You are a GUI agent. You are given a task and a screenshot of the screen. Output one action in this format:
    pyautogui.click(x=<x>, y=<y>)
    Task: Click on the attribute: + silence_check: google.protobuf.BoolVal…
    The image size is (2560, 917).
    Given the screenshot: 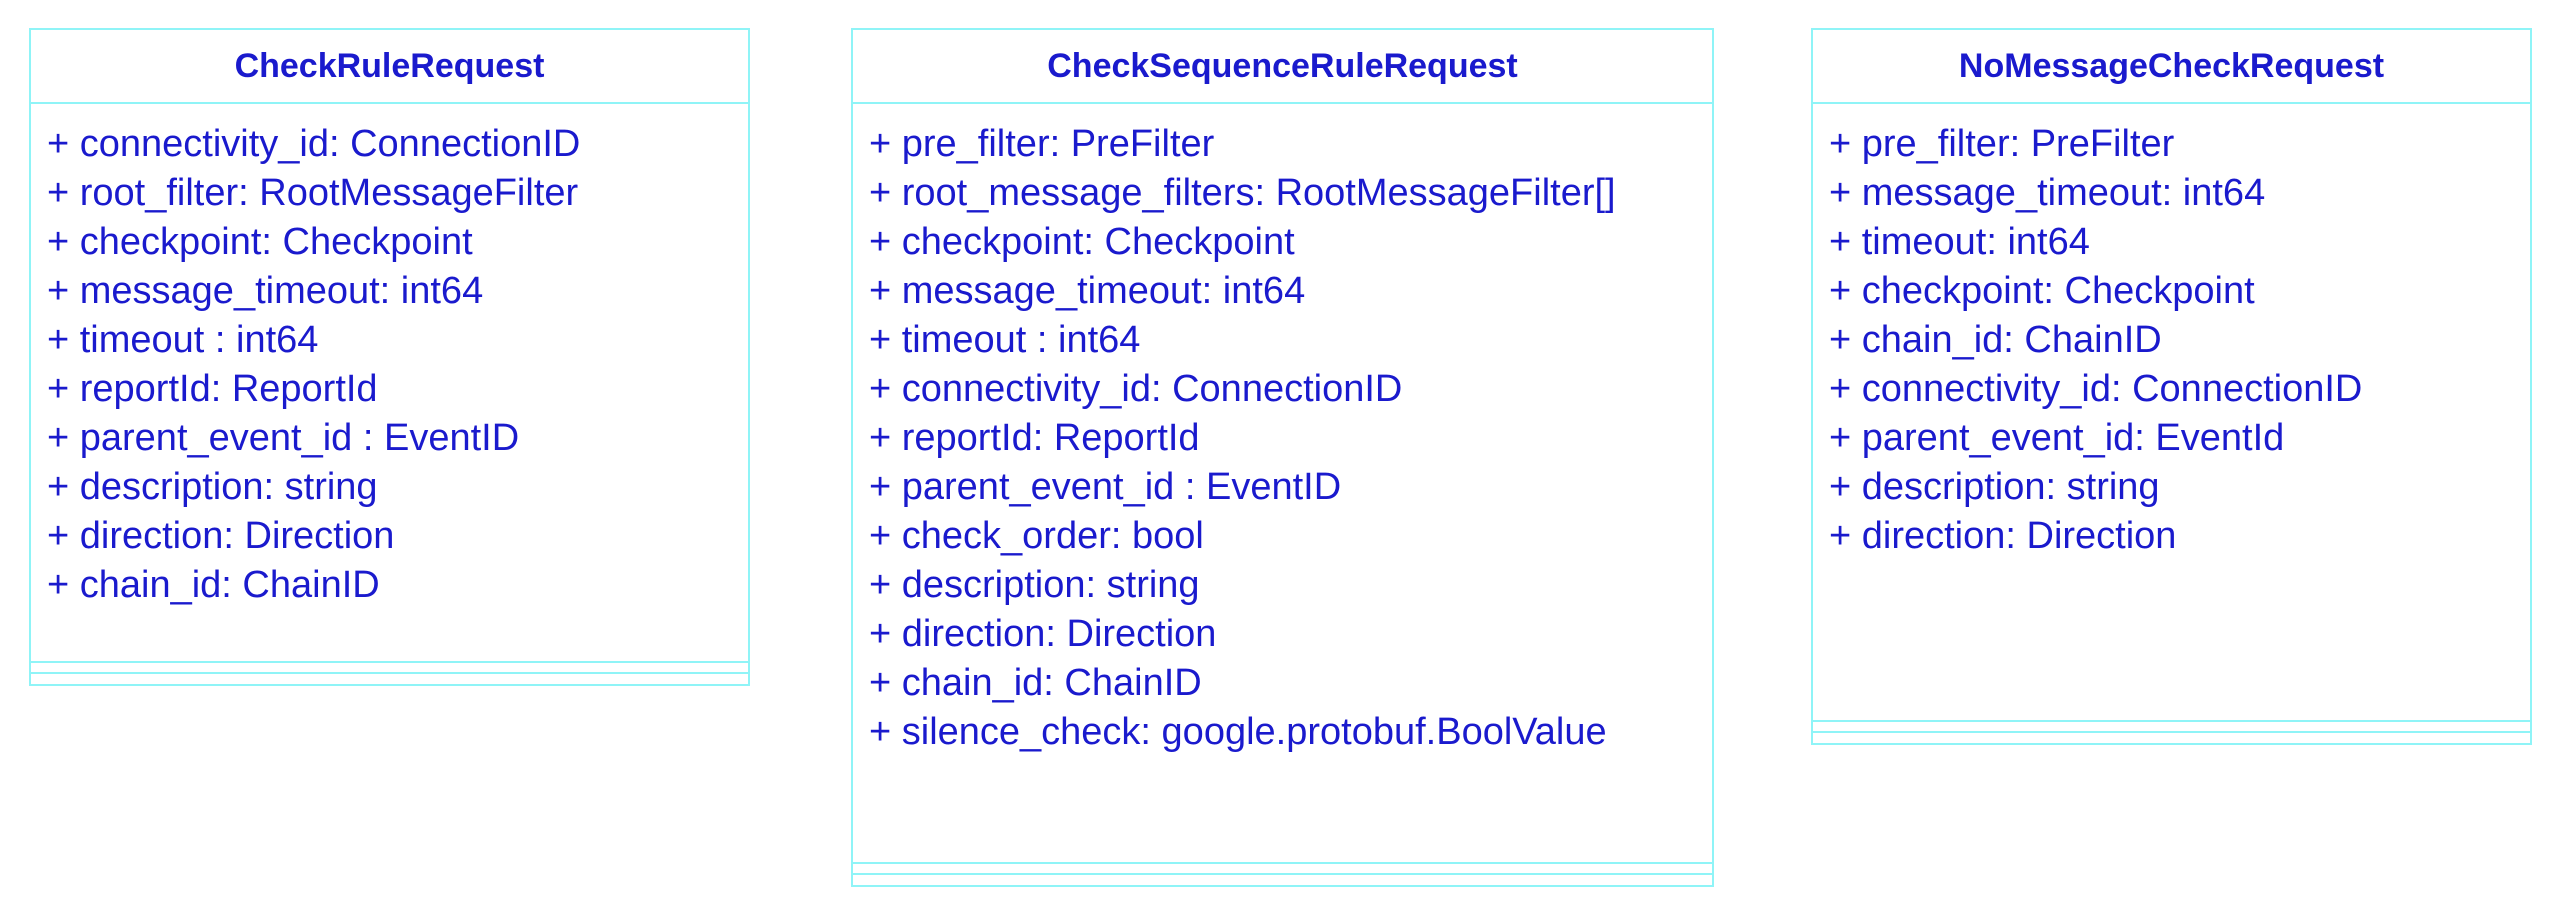 What is the action you would take?
    pyautogui.click(x=1238, y=732)
    